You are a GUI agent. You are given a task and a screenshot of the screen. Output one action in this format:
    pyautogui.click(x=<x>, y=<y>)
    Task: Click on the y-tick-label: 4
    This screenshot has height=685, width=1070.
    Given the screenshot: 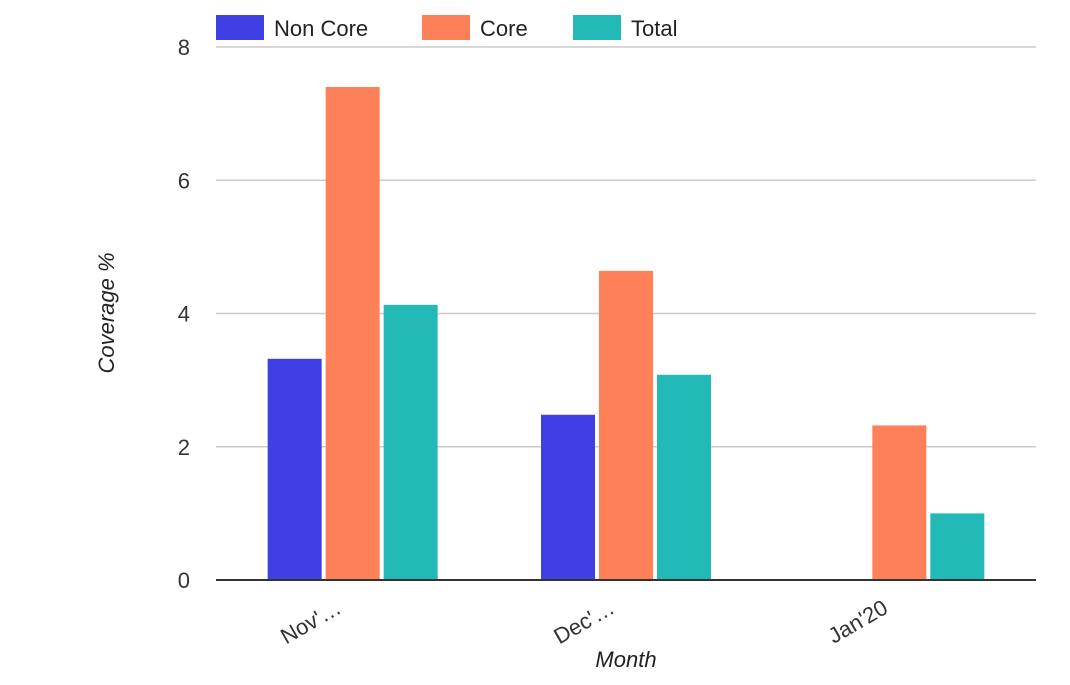 What is the action you would take?
    pyautogui.click(x=184, y=314)
    